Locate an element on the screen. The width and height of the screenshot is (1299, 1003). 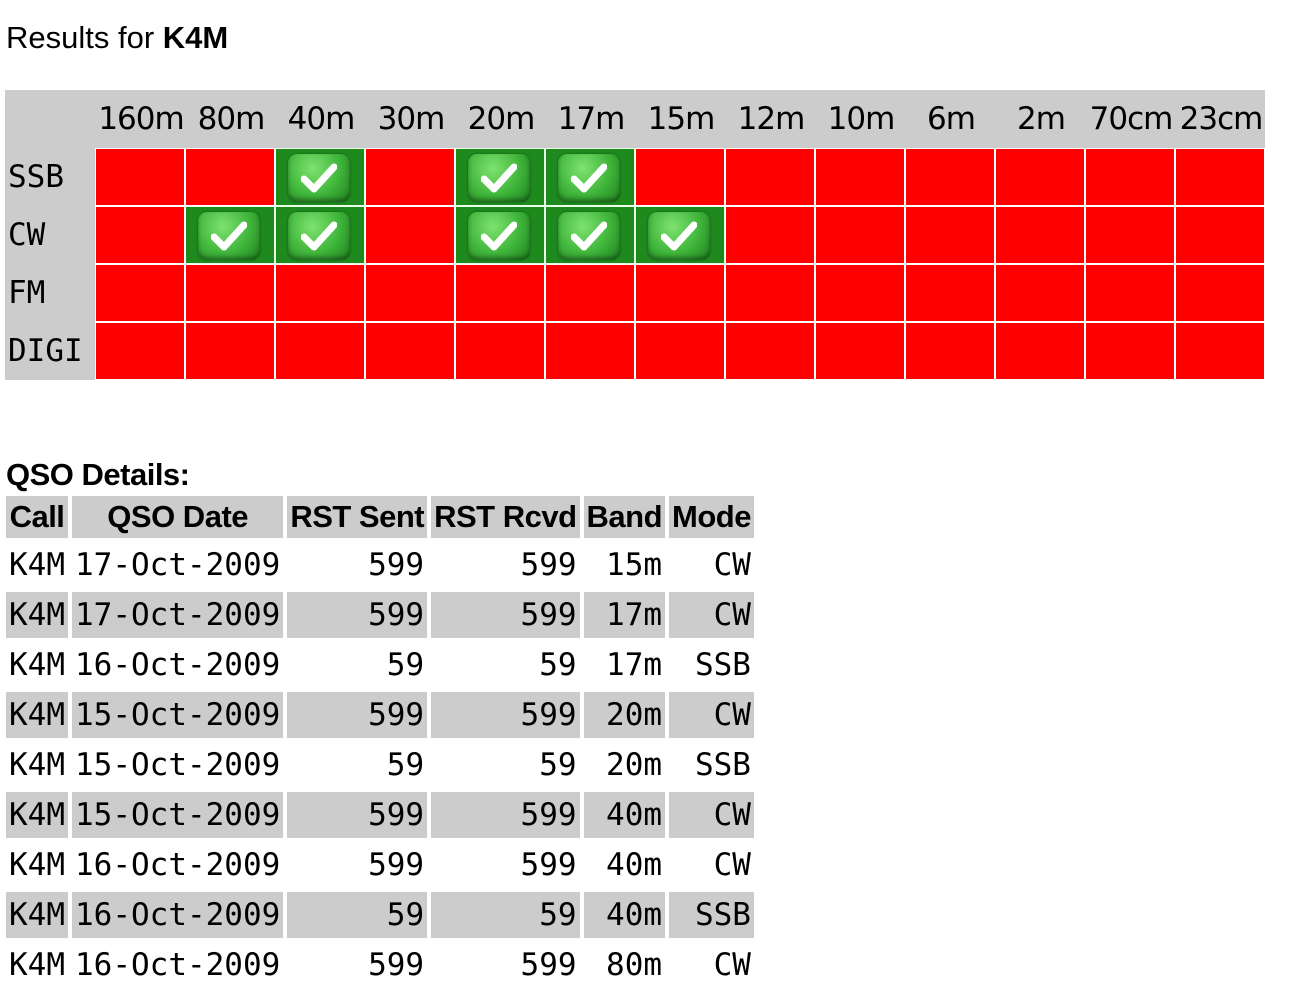
table-row: K4M 15-Oct-2009 599 599 20m CW is located at coordinates (380, 715).